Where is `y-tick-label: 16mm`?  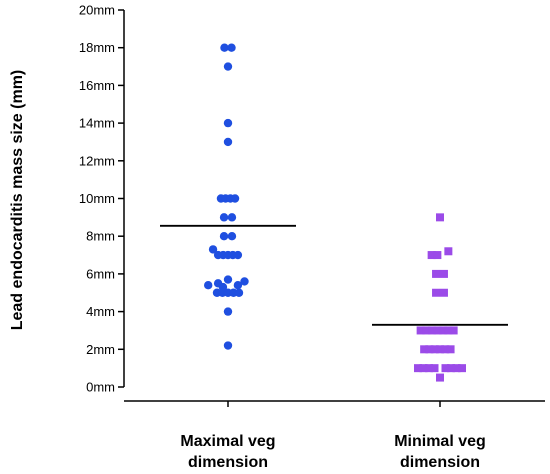
y-tick-label: 16mm is located at coordinates (97, 85).